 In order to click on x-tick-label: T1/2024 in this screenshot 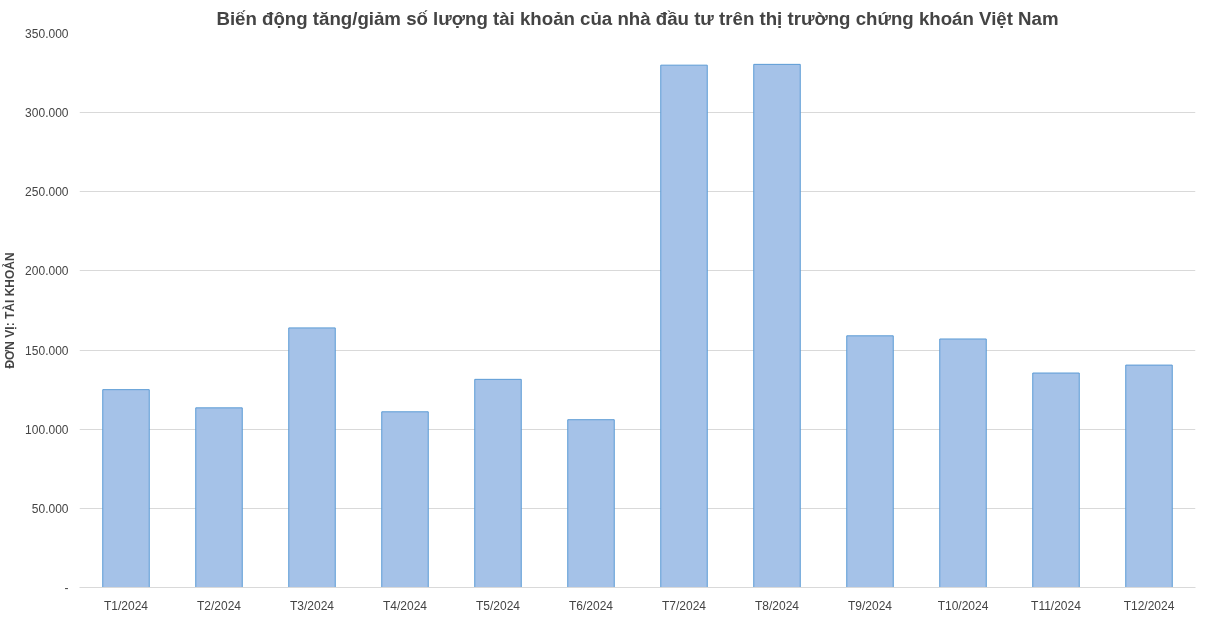, I will do `click(126, 605)`.